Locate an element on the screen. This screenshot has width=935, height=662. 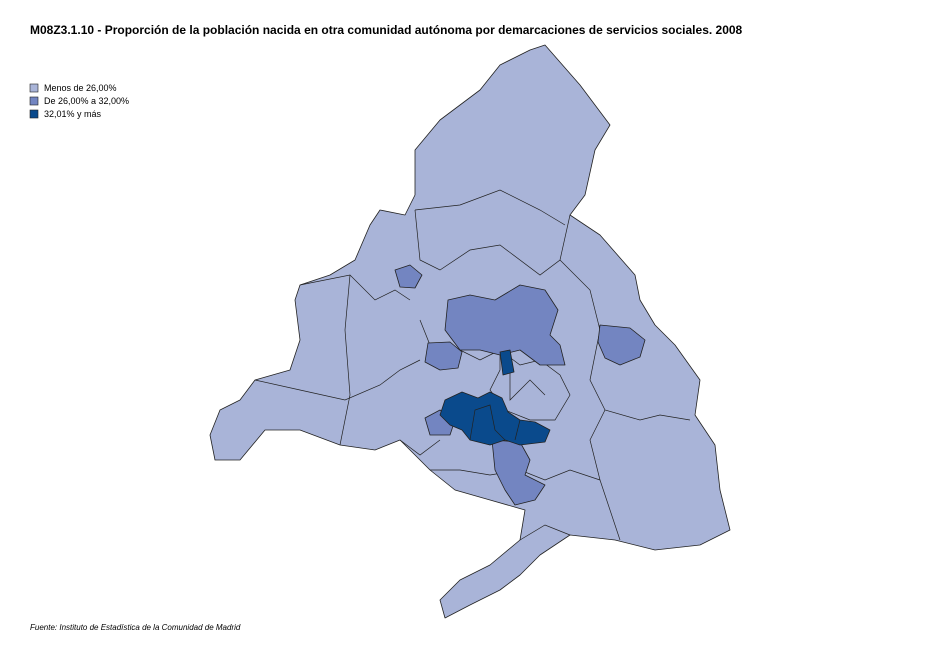
legend-label: Menos de 26,00% is located at coordinates (80, 88).